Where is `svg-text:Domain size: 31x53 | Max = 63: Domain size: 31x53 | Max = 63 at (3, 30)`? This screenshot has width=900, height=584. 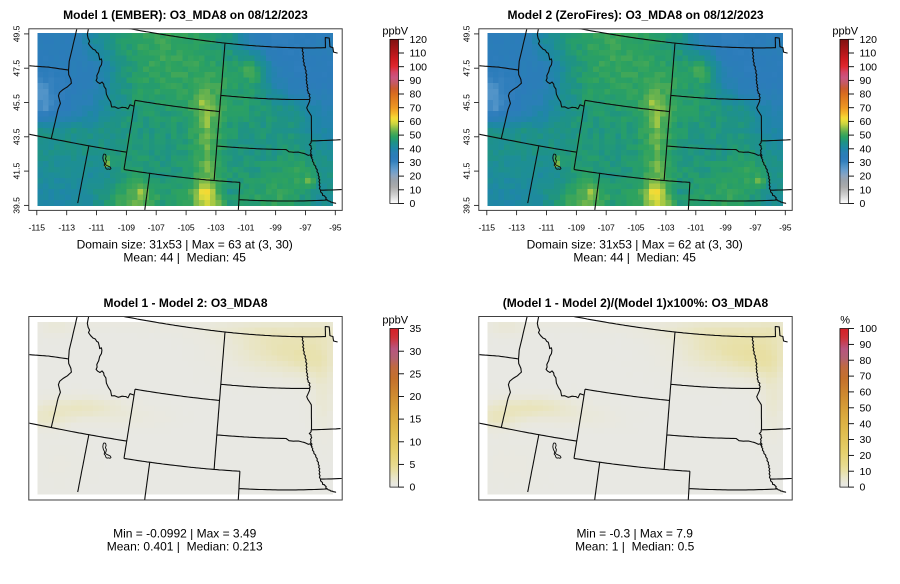 svg-text:Domain size: 31x53 | Max = 63: Domain size: 31x53 | Max = 63 at (3, 30) is located at coordinates (185, 245).